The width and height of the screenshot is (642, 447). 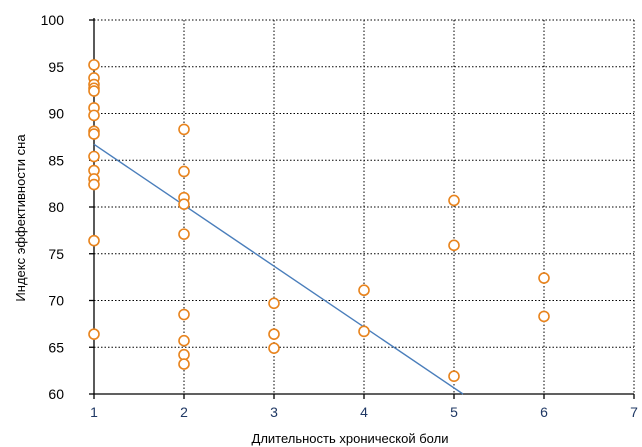 I want to click on x-tick-label: 4, so click(x=364, y=412).